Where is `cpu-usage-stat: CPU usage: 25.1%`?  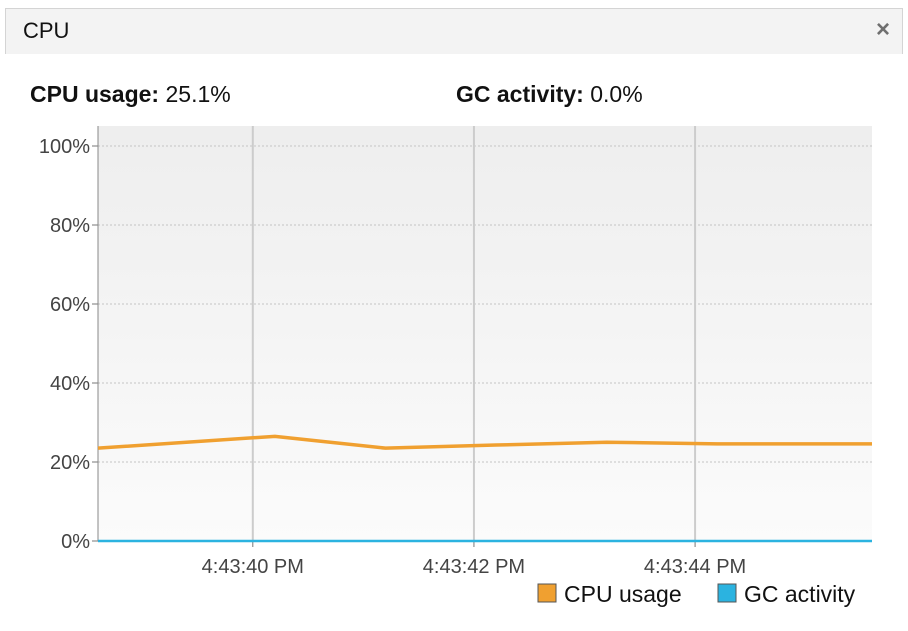 cpu-usage-stat: CPU usage: 25.1% is located at coordinates (130, 94).